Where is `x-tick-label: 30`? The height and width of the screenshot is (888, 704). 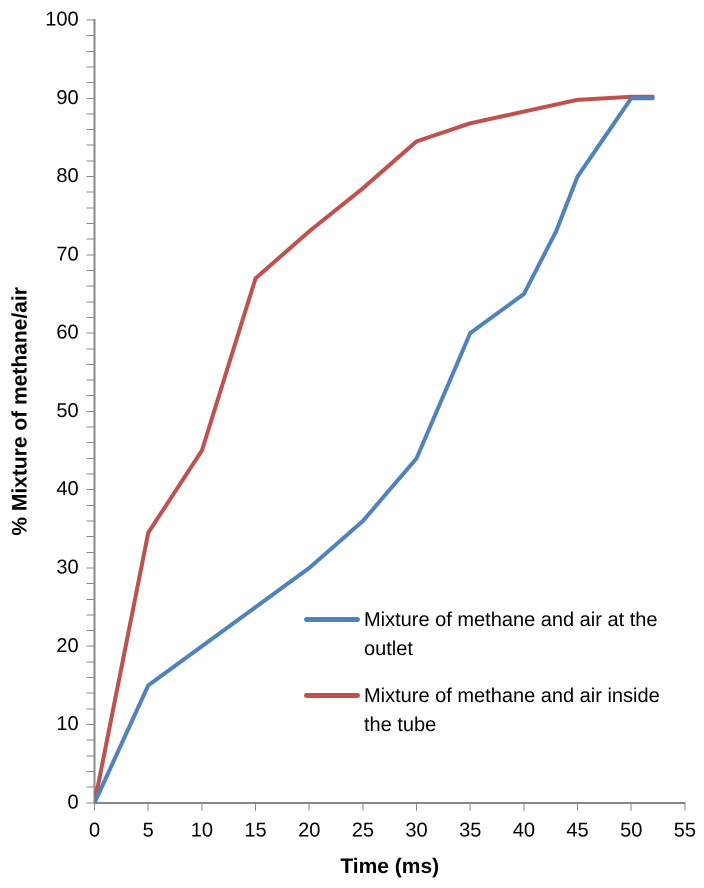
x-tick-label: 30 is located at coordinates (416, 830).